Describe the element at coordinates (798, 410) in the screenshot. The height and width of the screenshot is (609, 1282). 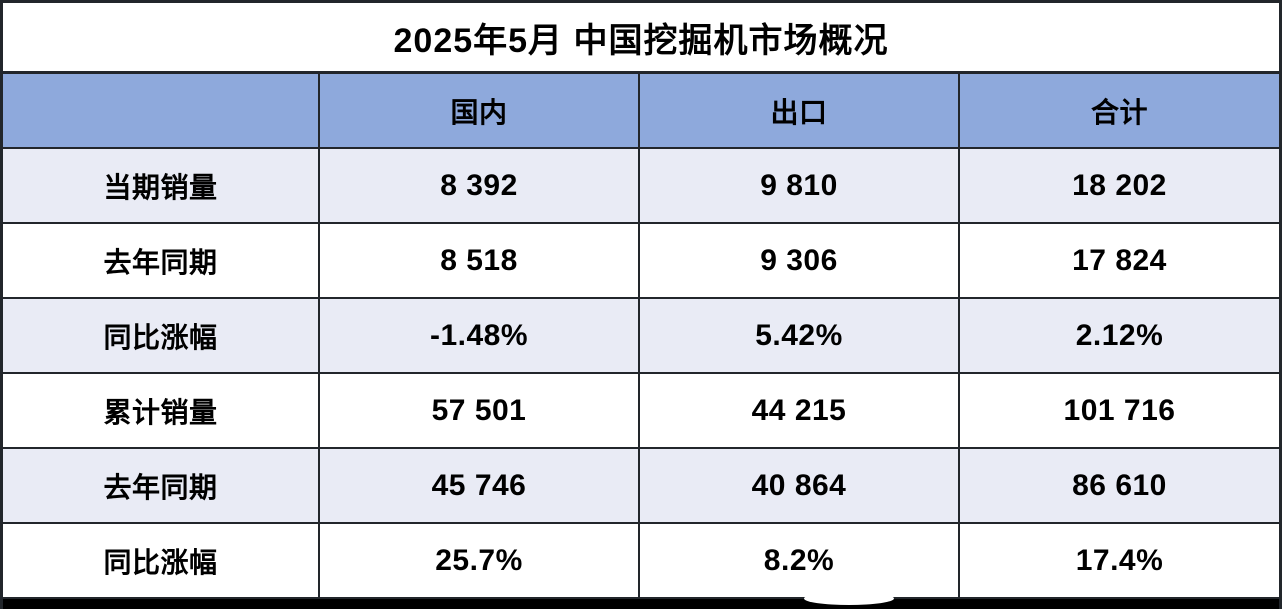
I see `cell-export: 44 215` at that location.